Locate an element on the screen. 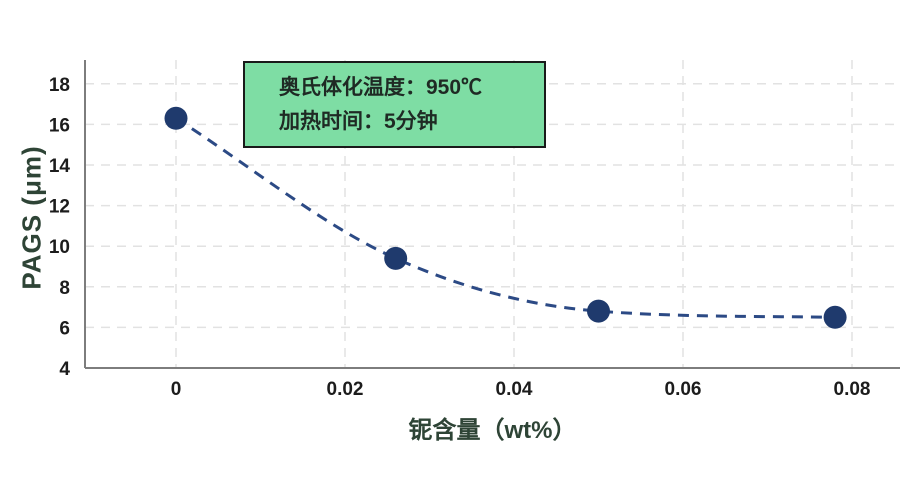 This screenshot has width=900, height=500. y-tick-label: 4 is located at coordinates (64, 369).